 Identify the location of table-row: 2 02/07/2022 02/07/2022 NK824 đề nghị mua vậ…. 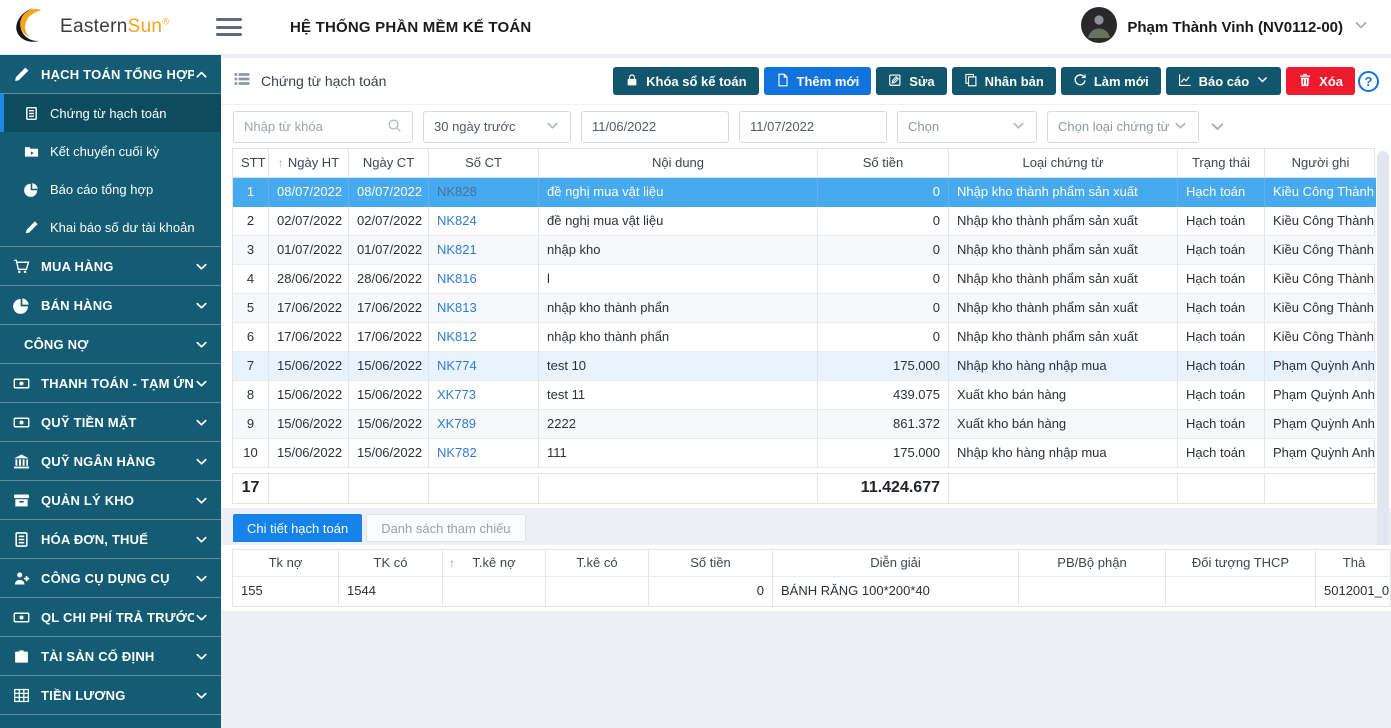
(804, 221).